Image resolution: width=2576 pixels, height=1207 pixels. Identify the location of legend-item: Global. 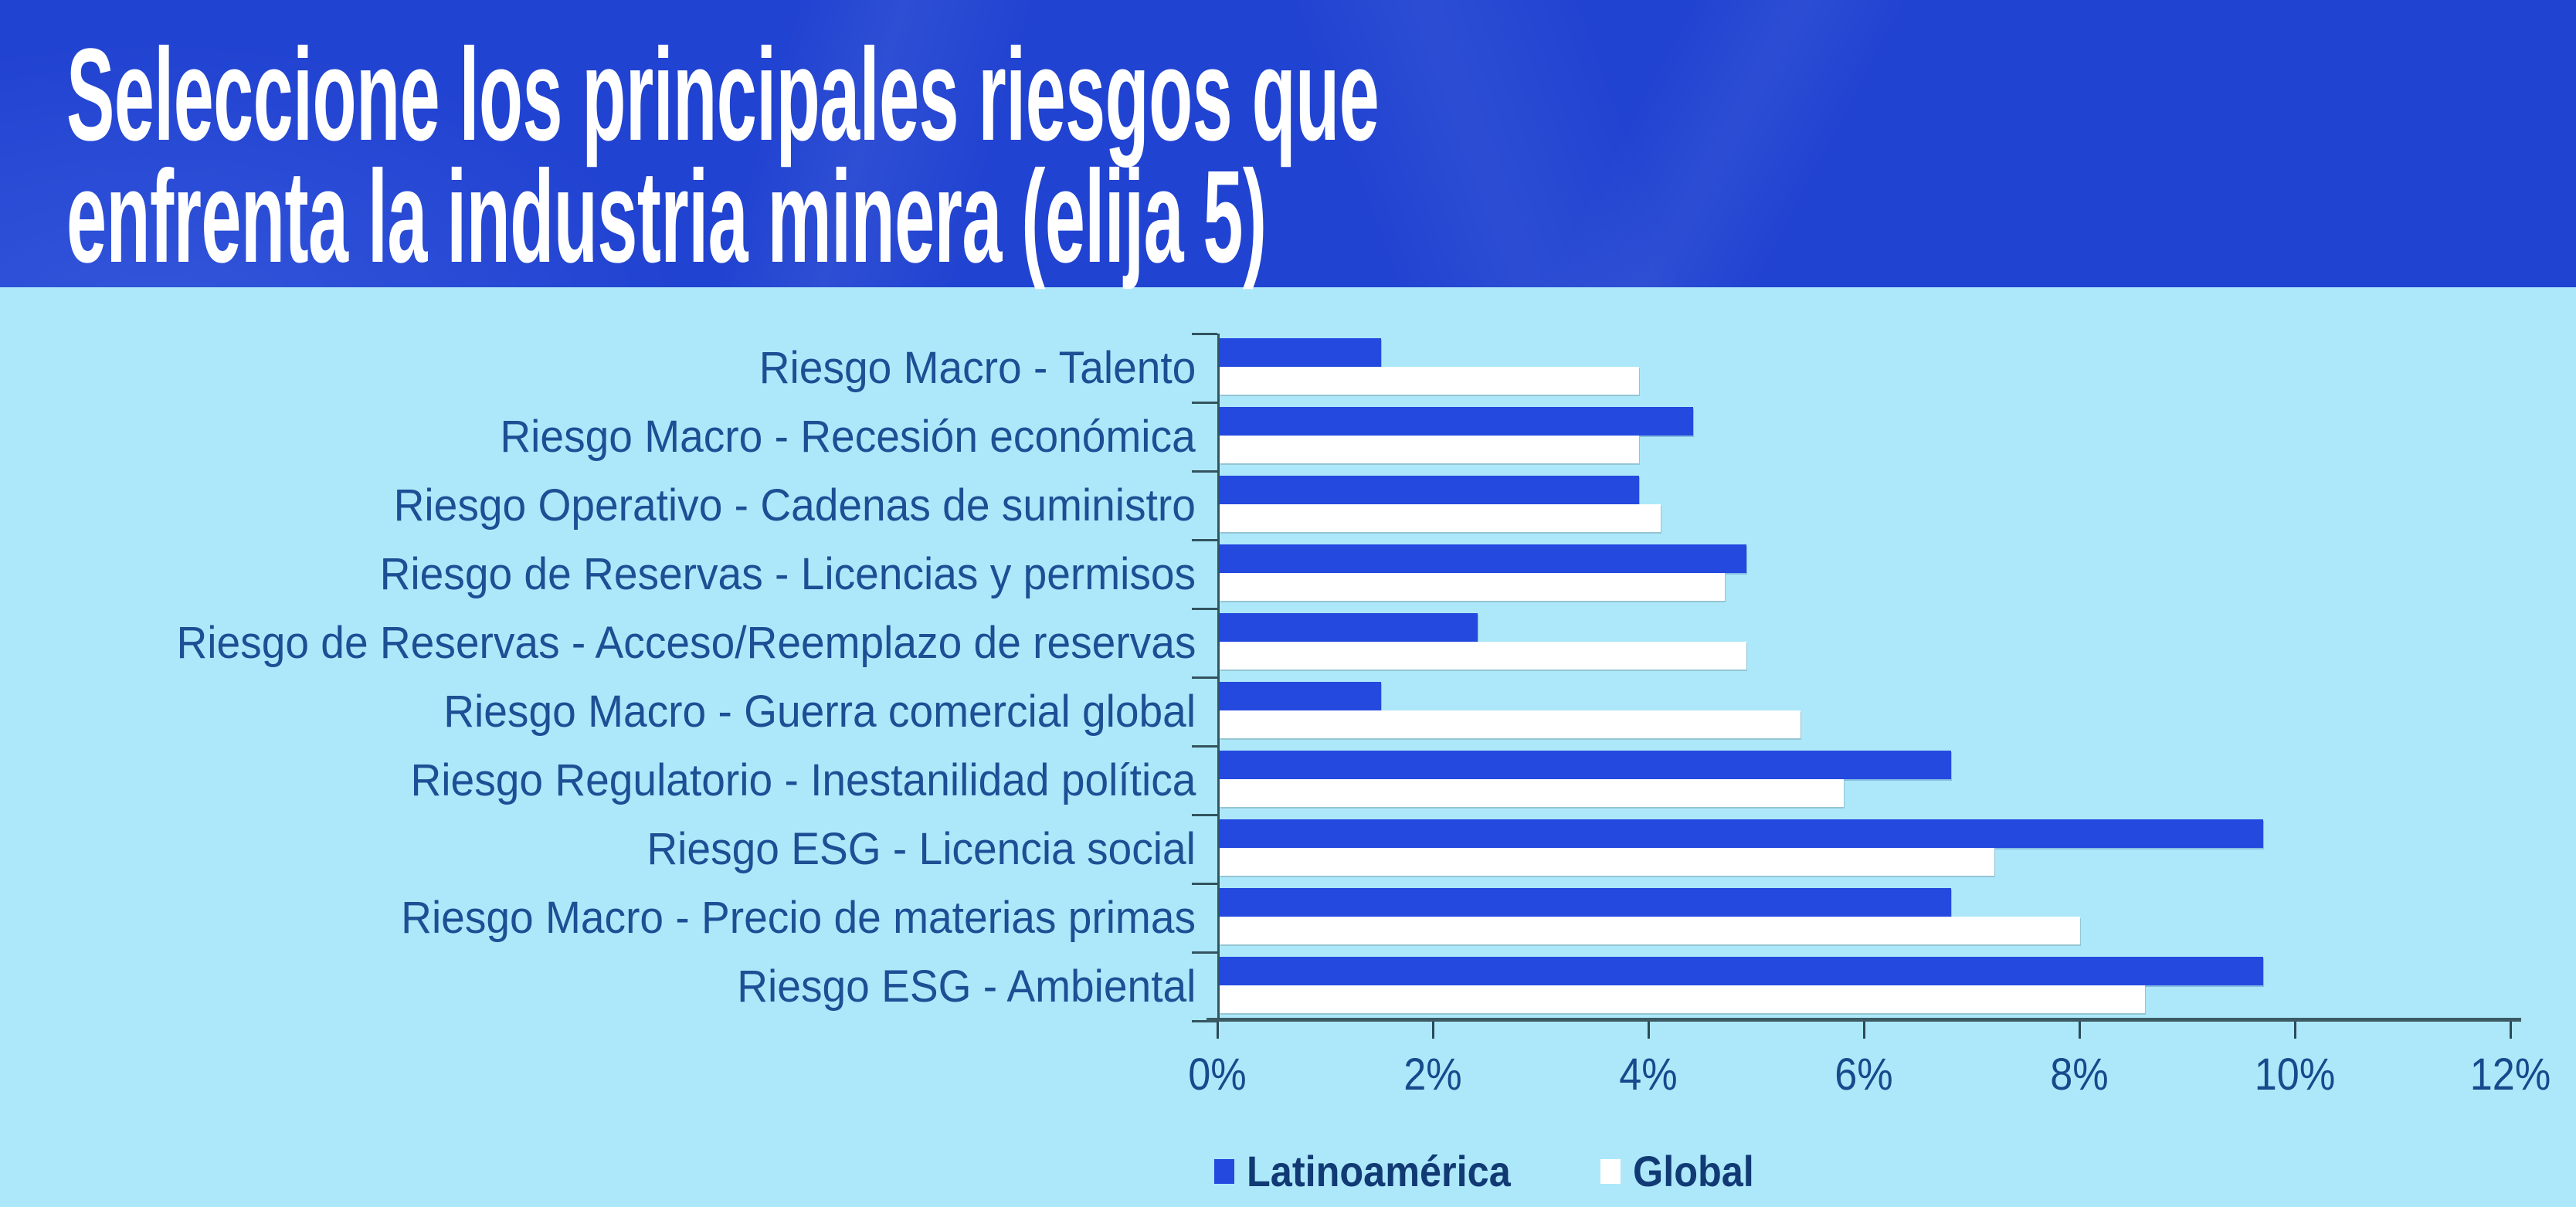
(1683, 1171).